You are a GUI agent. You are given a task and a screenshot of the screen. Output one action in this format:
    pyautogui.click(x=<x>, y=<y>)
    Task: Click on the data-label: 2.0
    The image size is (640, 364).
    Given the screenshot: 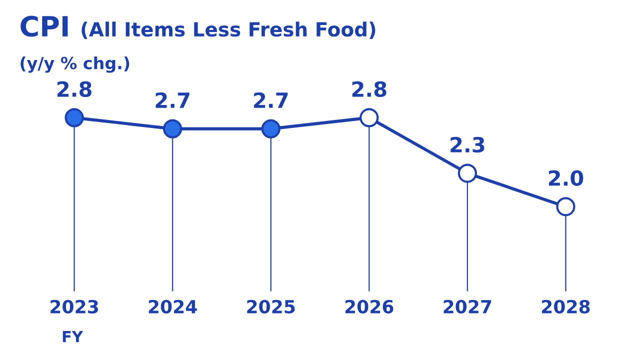 What is the action you would take?
    pyautogui.click(x=566, y=178)
    